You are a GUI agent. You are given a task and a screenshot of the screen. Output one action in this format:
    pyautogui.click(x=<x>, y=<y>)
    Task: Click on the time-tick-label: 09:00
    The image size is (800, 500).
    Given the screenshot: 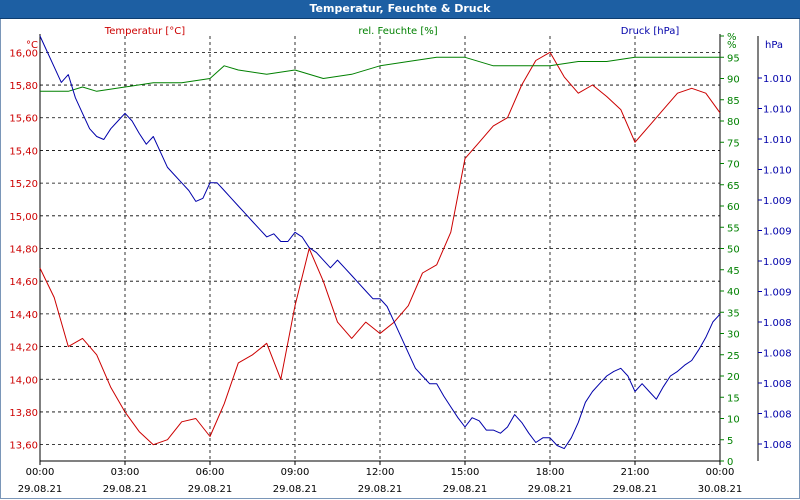 What is the action you would take?
    pyautogui.click(x=295, y=472)
    